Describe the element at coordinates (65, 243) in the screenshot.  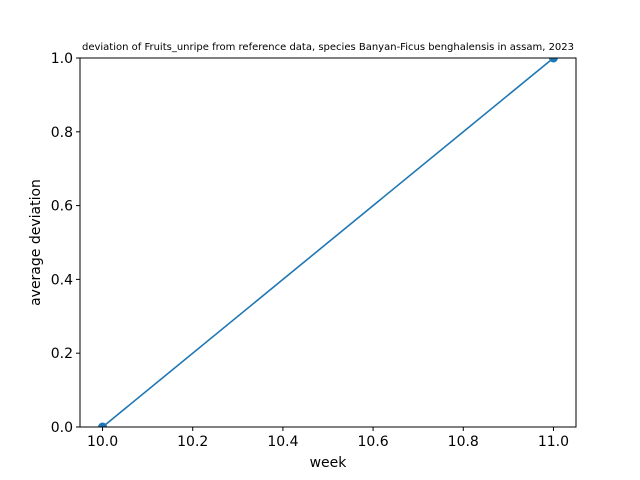
I see `y-axis: 0.0 0.2 0.4 0.6 0.8 1.0` at that location.